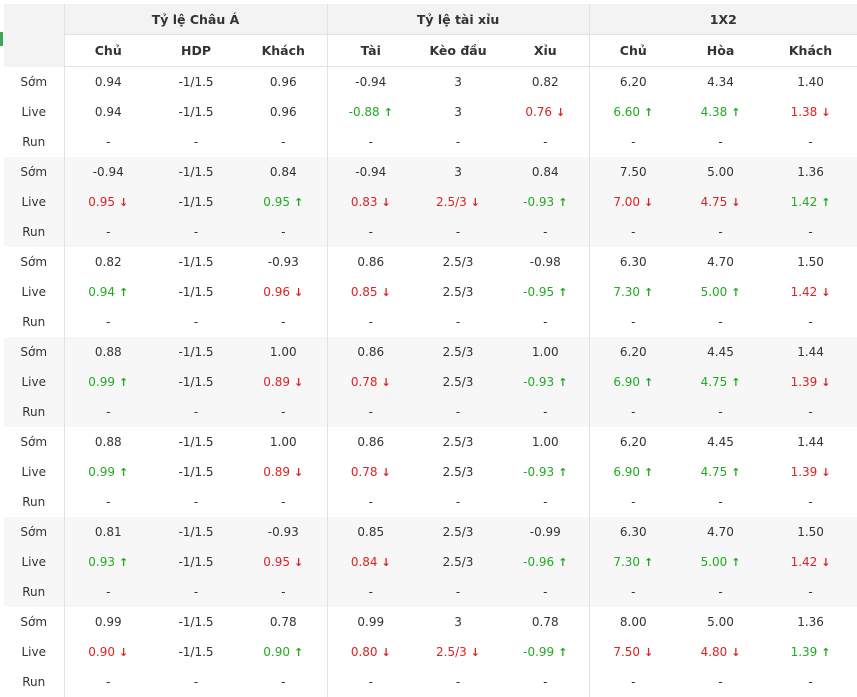  Describe the element at coordinates (633, 51) in the screenshot. I see `col-header-1x2-home: Chủ` at that location.